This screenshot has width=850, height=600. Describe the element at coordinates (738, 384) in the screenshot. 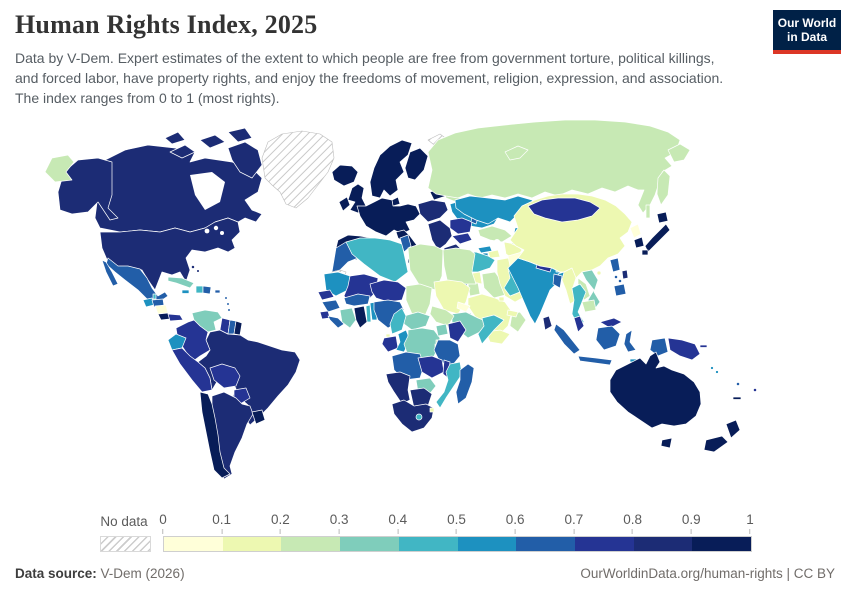

I see `country-vanuatu` at that location.